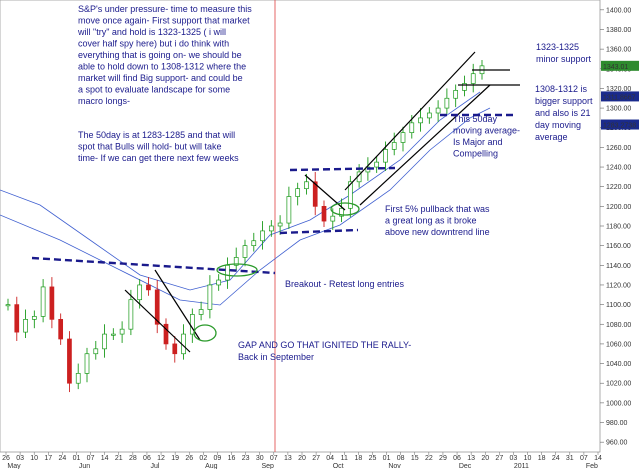 The image size is (640, 469). I want to click on x-day-label: 01, so click(387, 458).